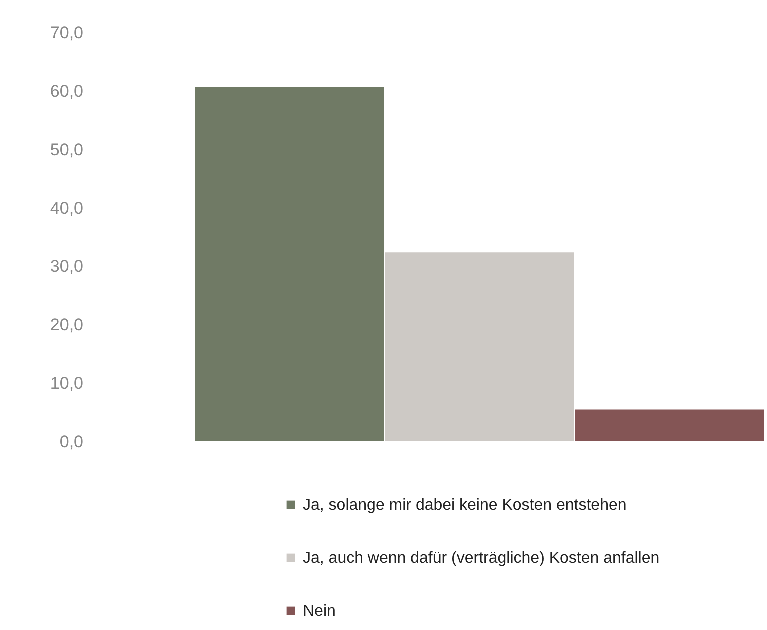 This screenshot has height=630, width=767. What do you see at coordinates (465, 505) in the screenshot?
I see `legend-label: Ja, solange mir dabei keine Kosten entstehen` at bounding box center [465, 505].